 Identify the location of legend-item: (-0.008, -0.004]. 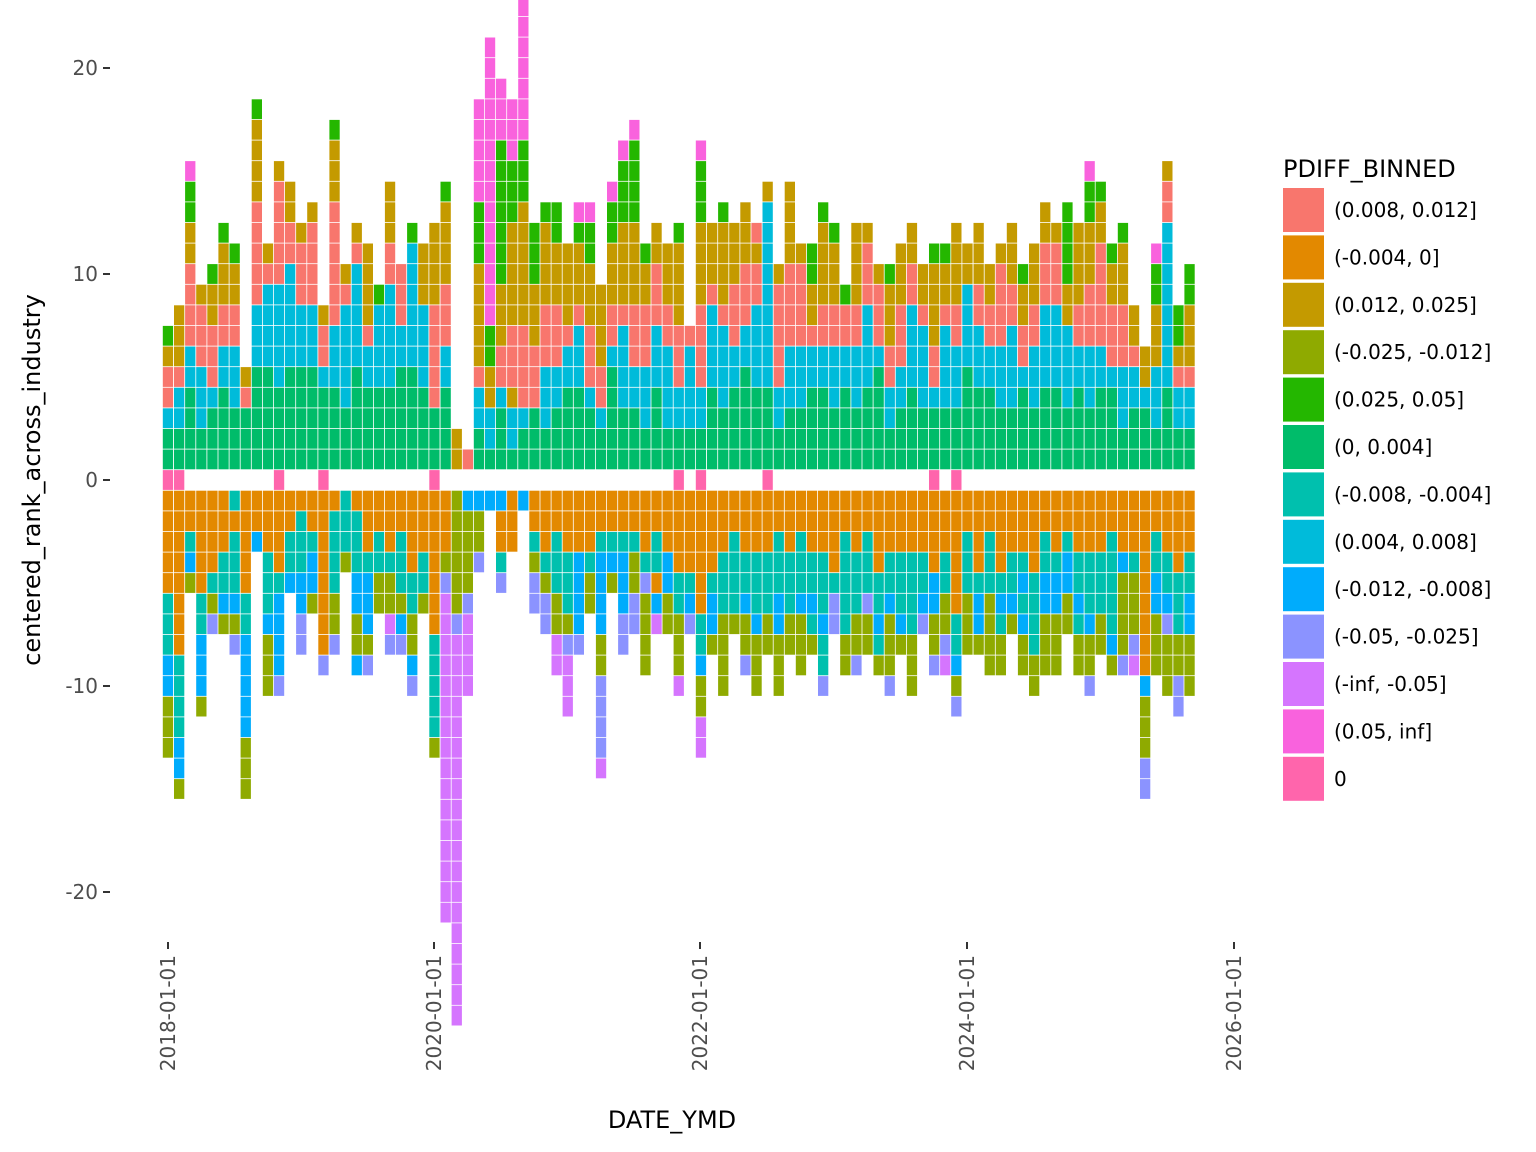
(1387, 494).